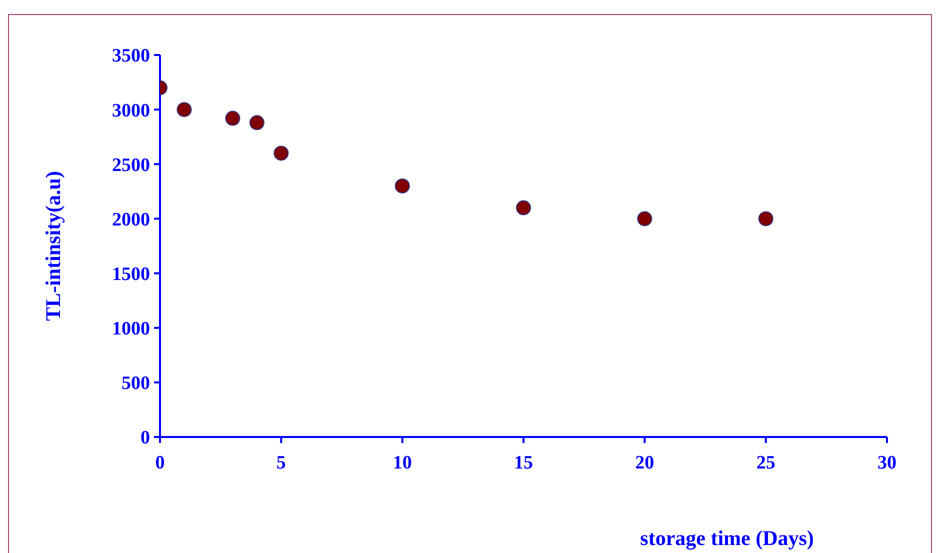 Image resolution: width=936 pixels, height=553 pixels. What do you see at coordinates (53, 246) in the screenshot?
I see `y-axis-title: TL-intinsity(a.u)` at bounding box center [53, 246].